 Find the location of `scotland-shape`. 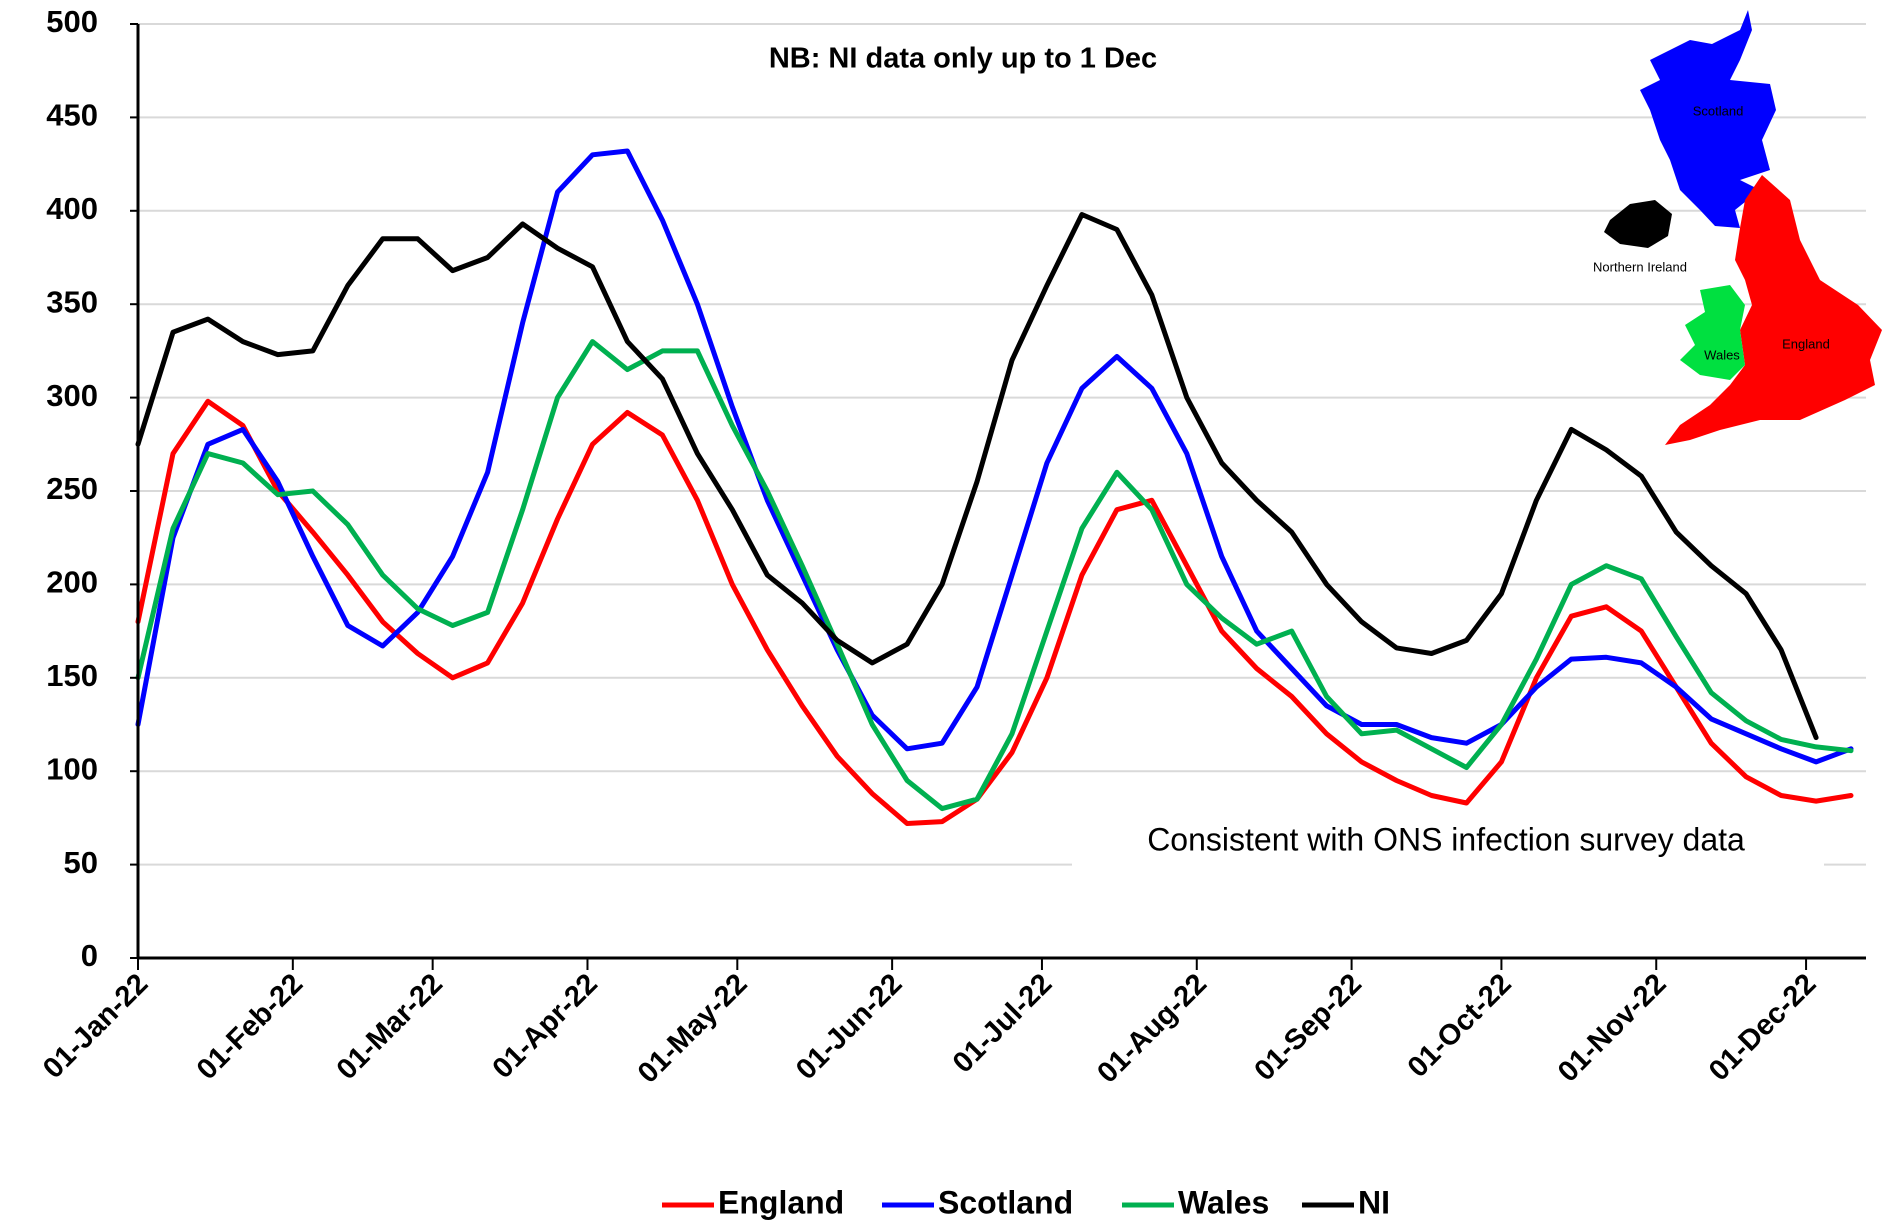

scotland-shape is located at coordinates (1708, 119).